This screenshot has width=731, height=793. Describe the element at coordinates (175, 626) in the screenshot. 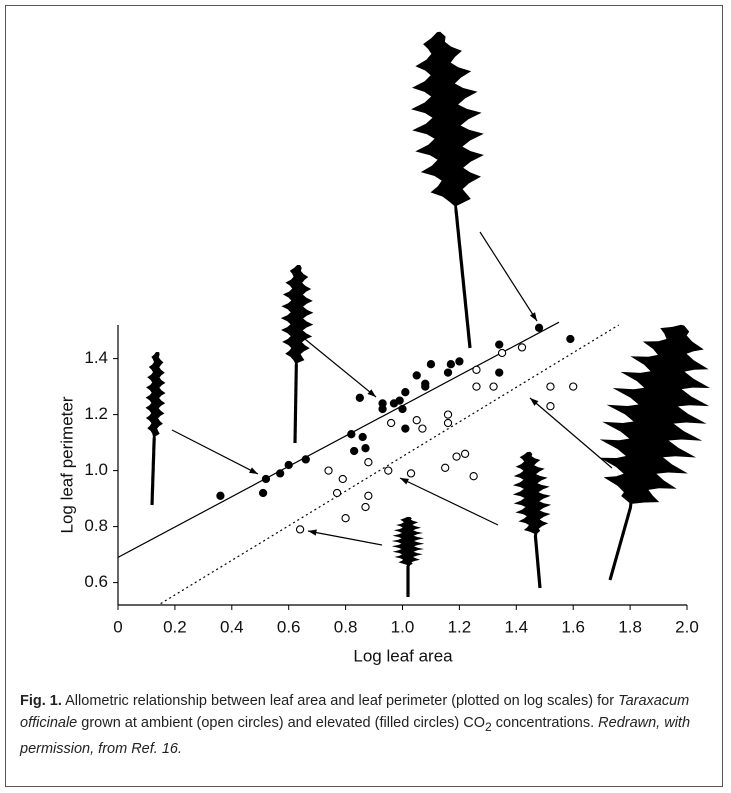

I see `x-tick-label: 0.2` at that location.